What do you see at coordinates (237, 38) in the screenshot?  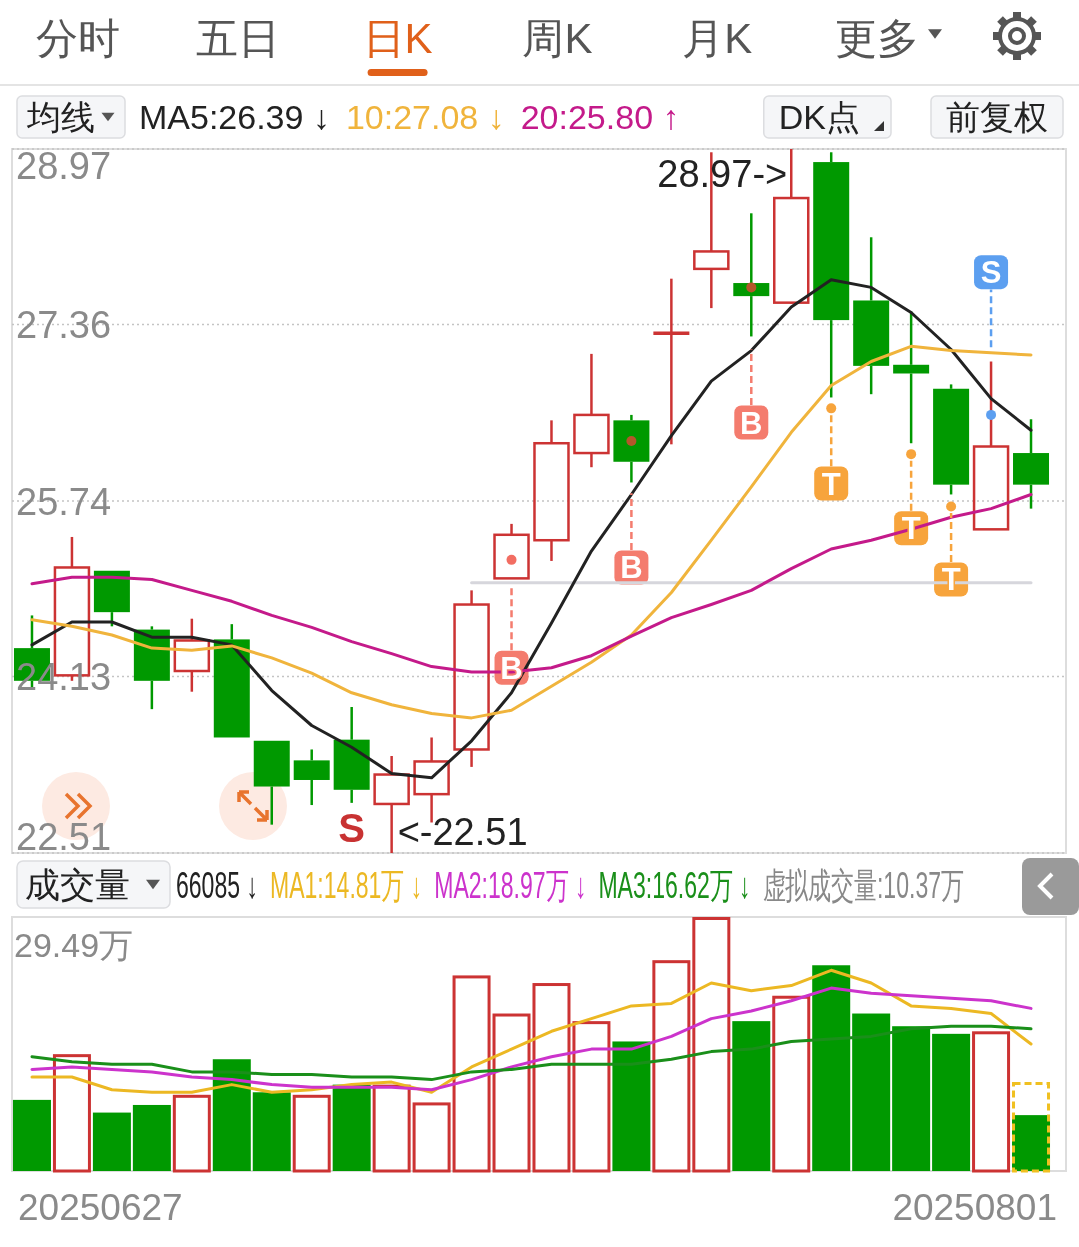 I see `tab-label: 五日` at bounding box center [237, 38].